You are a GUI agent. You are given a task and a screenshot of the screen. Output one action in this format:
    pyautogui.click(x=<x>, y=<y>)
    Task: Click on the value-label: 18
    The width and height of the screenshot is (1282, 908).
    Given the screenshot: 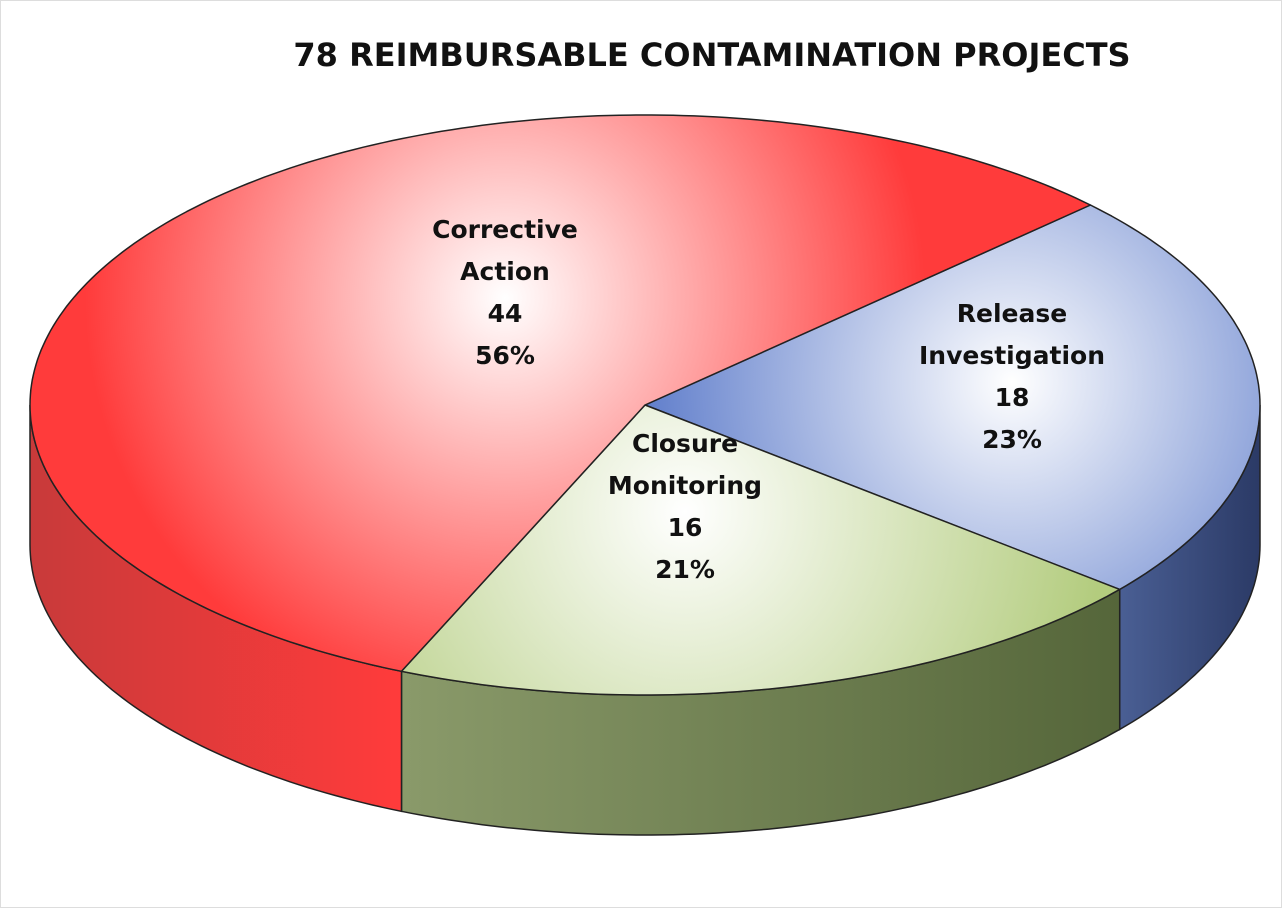 What is the action you would take?
    pyautogui.click(x=1012, y=397)
    